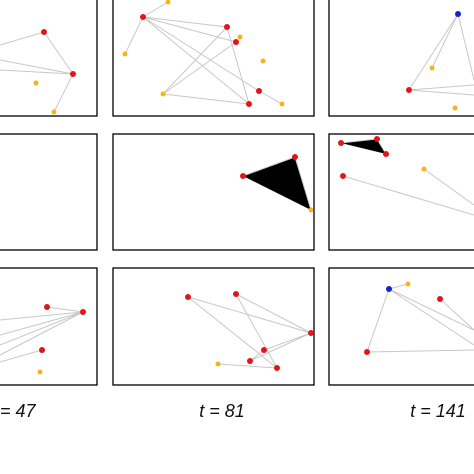  I want to click on panel-label: t = 81, so click(222, 411).